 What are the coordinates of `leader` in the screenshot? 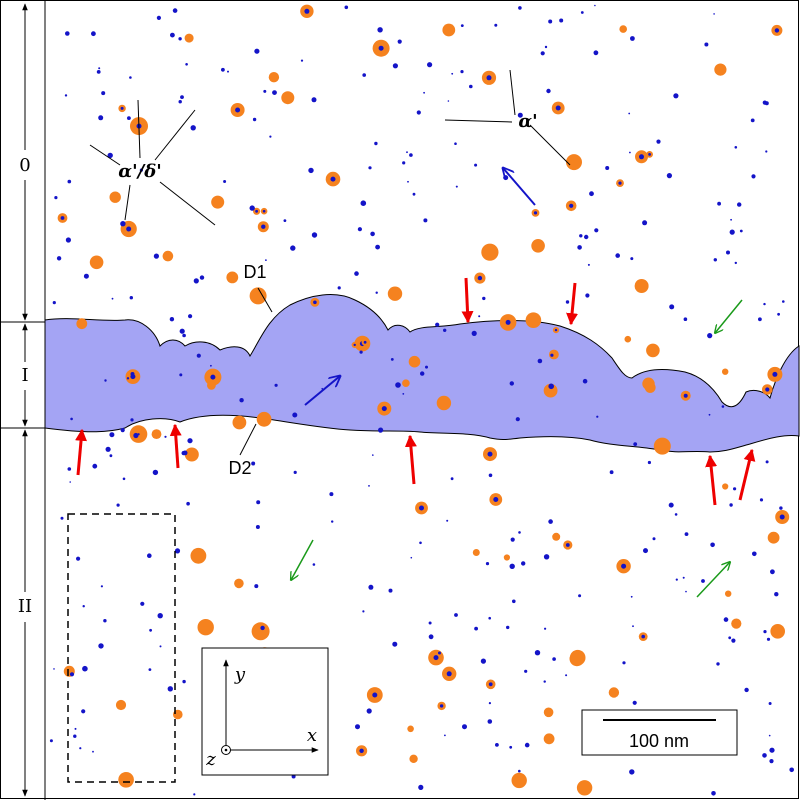 It's located at (127, 202).